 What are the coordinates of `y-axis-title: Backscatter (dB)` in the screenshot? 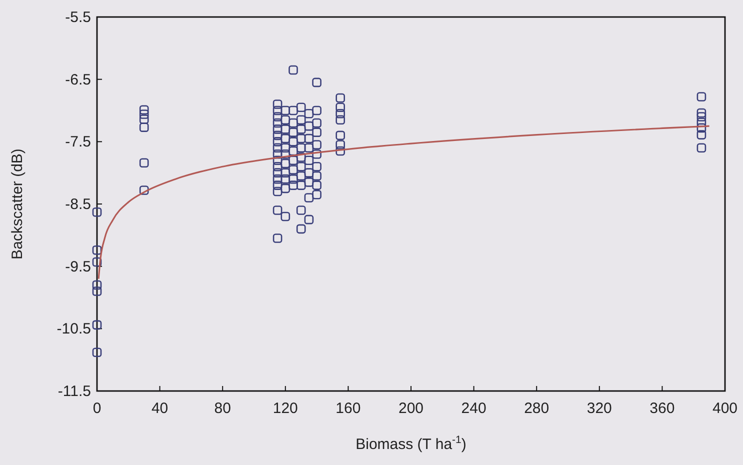 It's located at (17, 204).